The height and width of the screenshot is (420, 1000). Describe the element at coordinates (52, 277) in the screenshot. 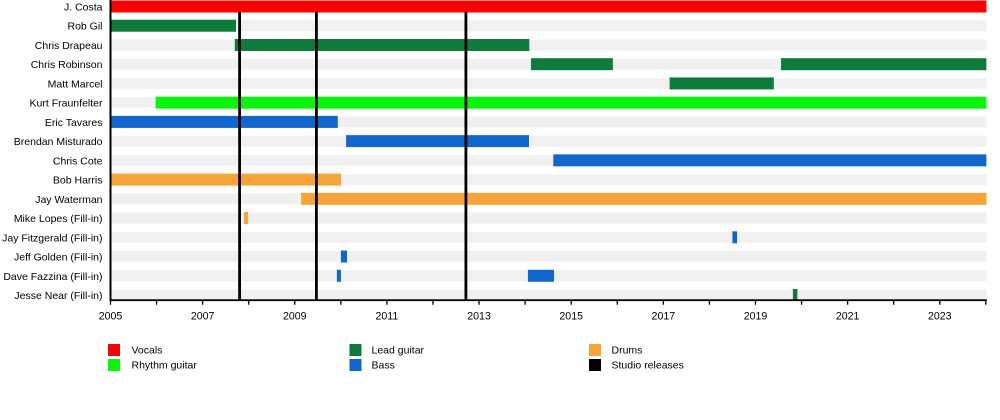

I see `svg-text: Dave Fazzina (Fill-in)` at that location.